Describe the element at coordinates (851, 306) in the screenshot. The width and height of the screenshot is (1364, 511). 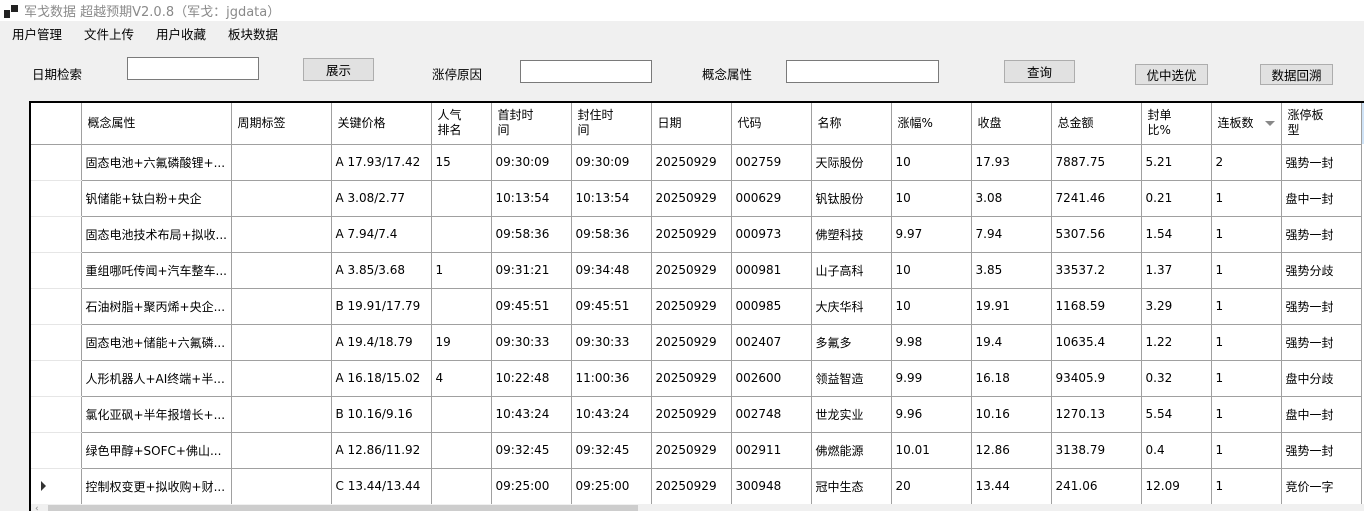
I see `cell-name: 大庆华科` at that location.